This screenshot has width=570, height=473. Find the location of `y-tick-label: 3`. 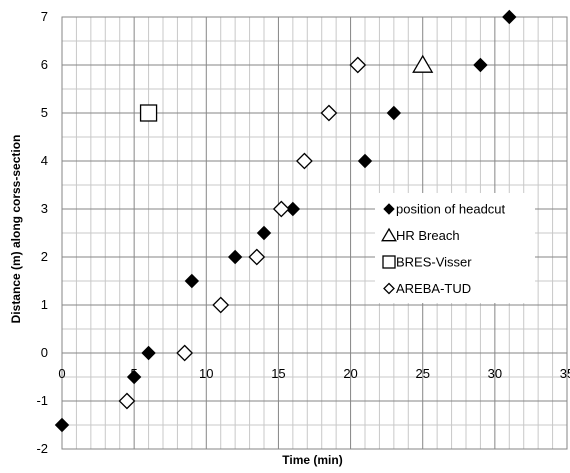

y-tick-label: 3 is located at coordinates (44, 208).